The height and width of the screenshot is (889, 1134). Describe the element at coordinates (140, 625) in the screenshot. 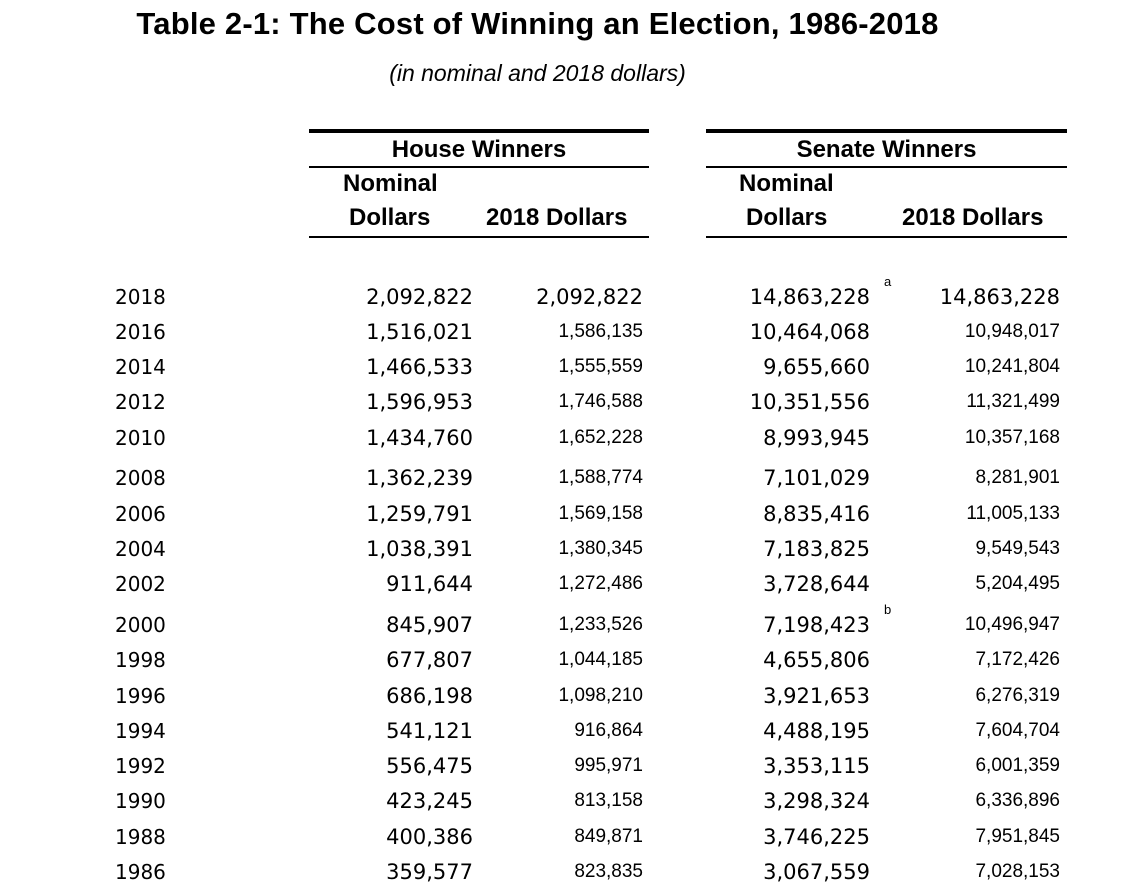

I see `year-cell: 2000` at that location.